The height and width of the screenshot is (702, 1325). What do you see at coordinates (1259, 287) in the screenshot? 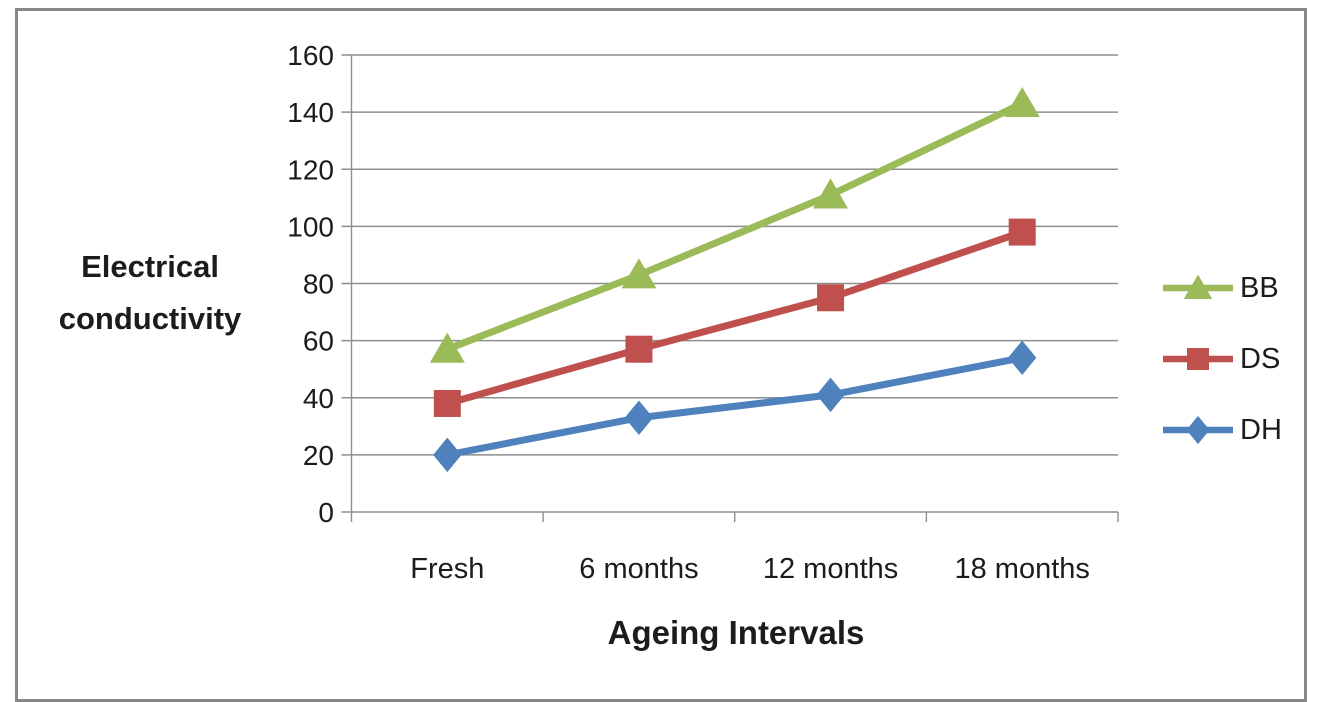
I see `legend-label: BB` at bounding box center [1259, 287].